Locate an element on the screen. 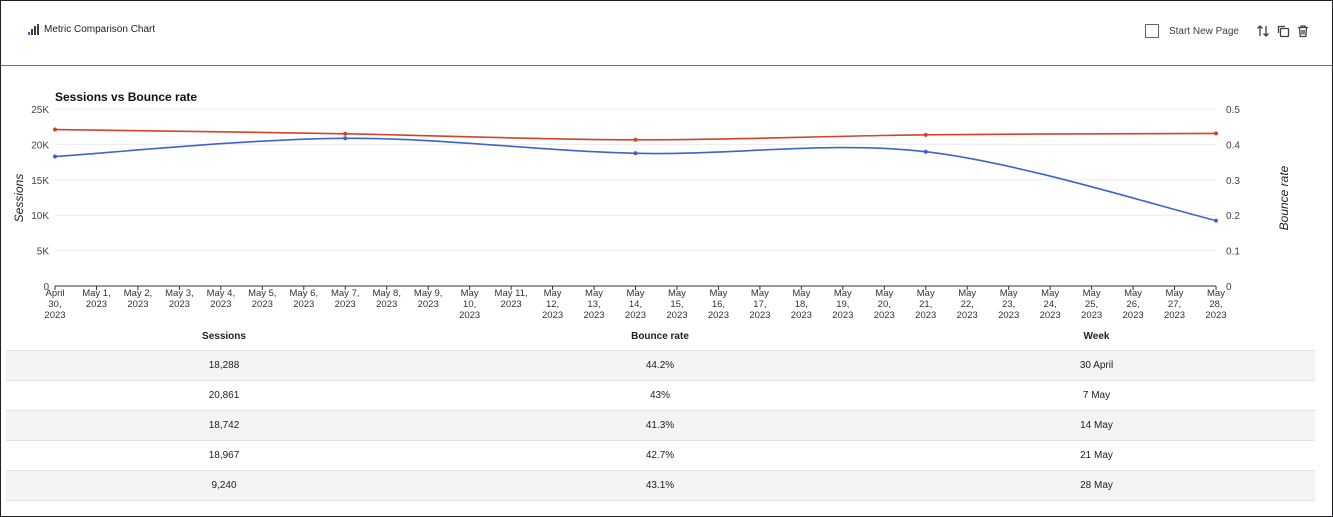 The width and height of the screenshot is (1333, 517). y-tick-label: 25K is located at coordinates (40, 110).